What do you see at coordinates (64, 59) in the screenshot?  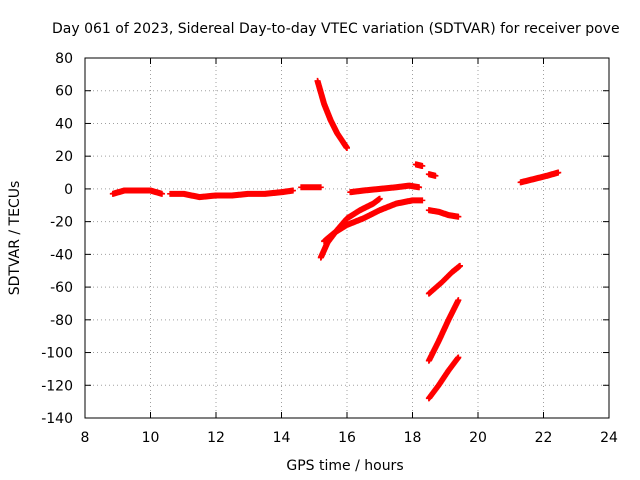 I see `y-tick-label: 80` at bounding box center [64, 59].